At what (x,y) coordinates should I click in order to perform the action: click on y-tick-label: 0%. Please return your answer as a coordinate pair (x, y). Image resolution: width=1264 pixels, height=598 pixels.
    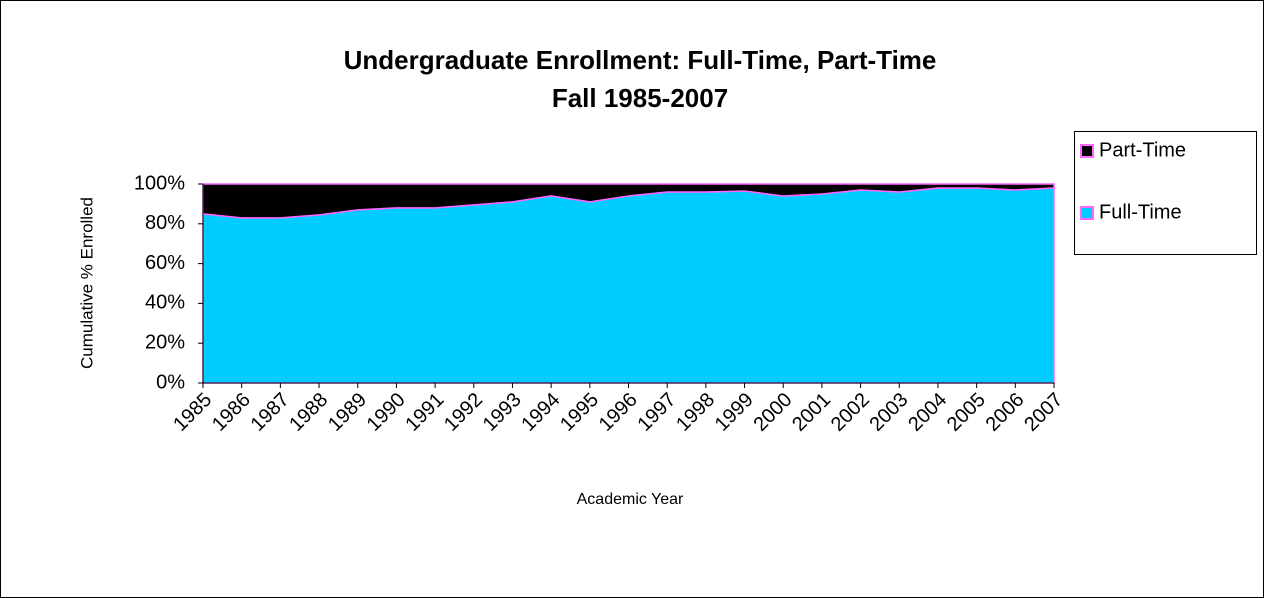
    Looking at the image, I should click on (170, 382).